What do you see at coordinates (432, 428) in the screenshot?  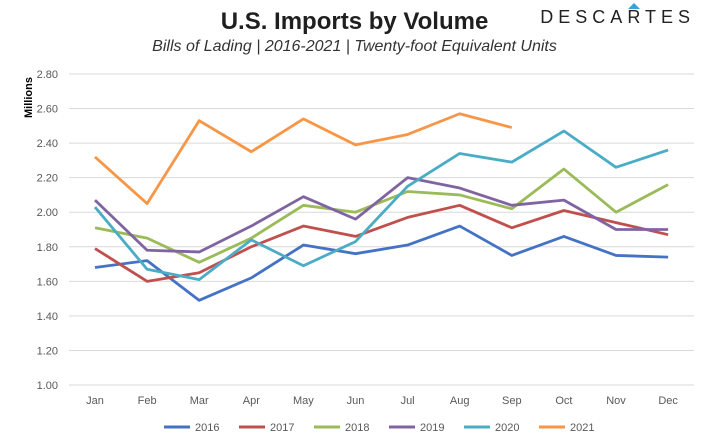 I see `legend-label-2019: 2019` at bounding box center [432, 428].